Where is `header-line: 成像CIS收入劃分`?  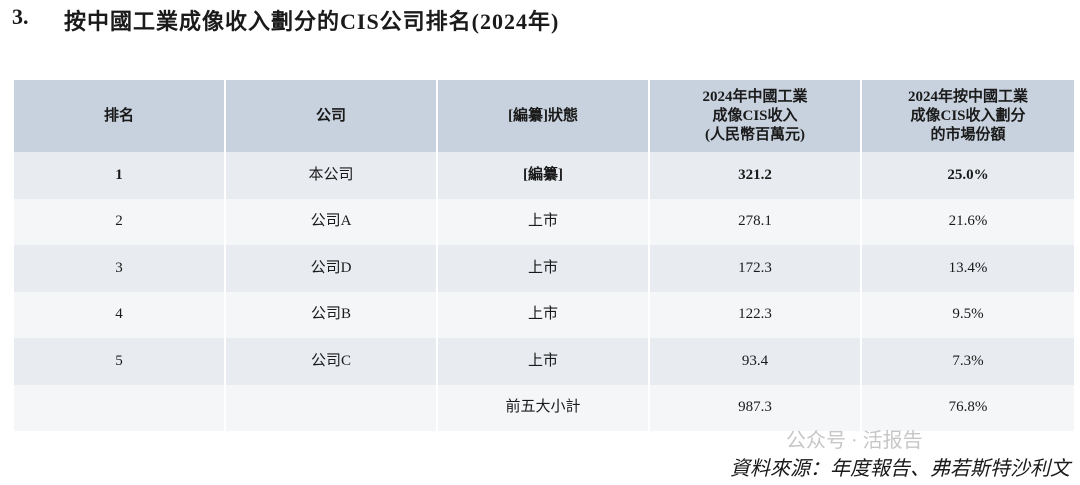 header-line: 成像CIS收入劃分 is located at coordinates (968, 115).